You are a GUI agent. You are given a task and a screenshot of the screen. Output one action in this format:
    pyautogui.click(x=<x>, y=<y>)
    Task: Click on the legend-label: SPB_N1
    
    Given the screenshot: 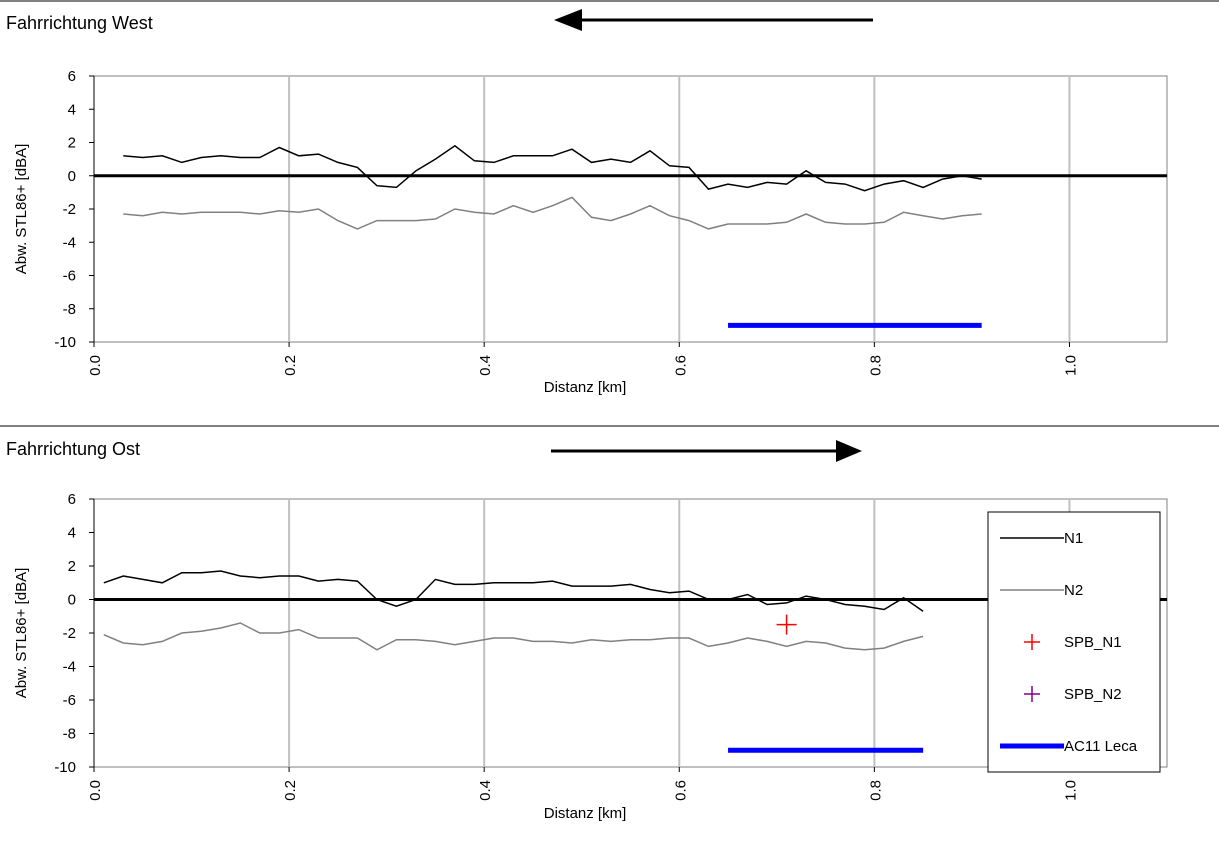 What is the action you would take?
    pyautogui.click(x=1093, y=642)
    